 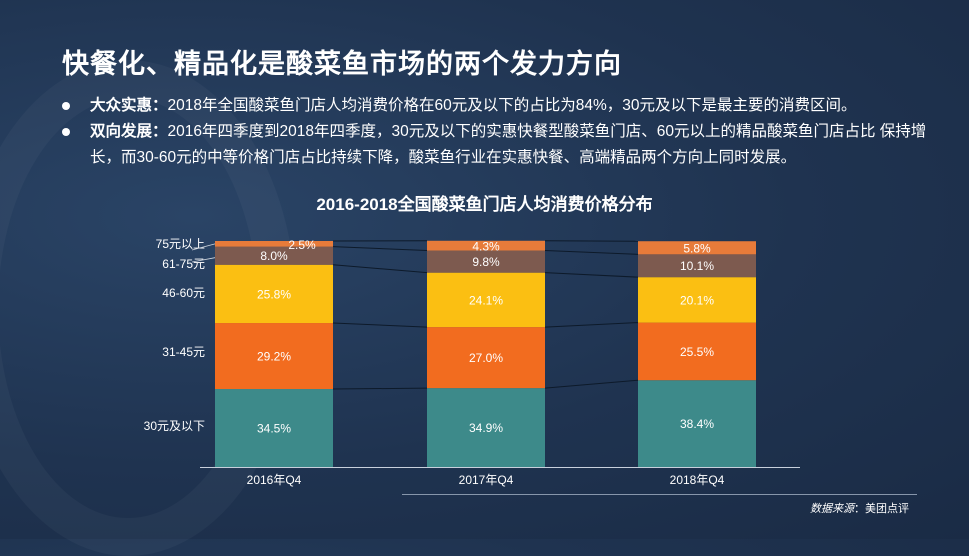 What do you see at coordinates (274, 480) in the screenshot?
I see `x-tick-label: 2016年Q4` at bounding box center [274, 480].